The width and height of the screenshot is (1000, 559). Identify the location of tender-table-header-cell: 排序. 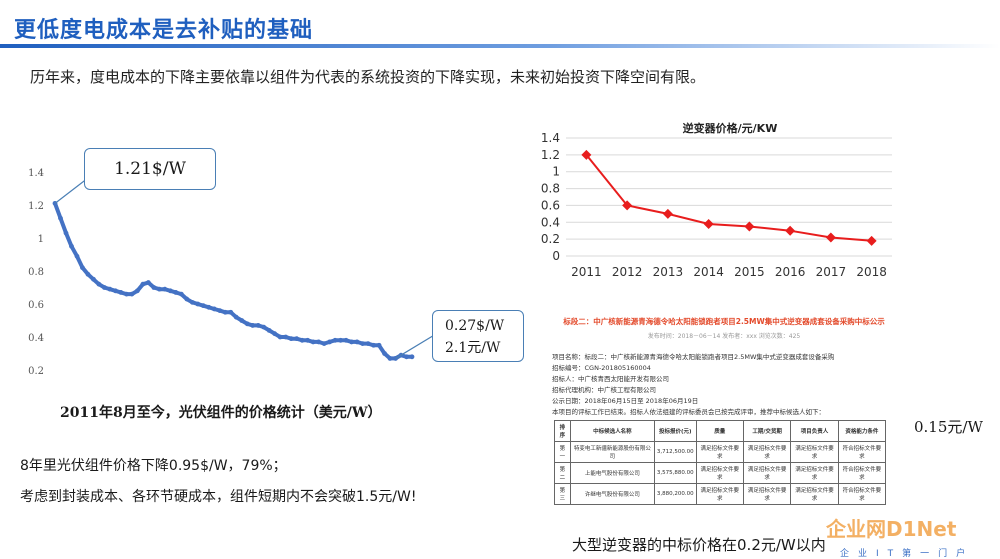
(562, 431).